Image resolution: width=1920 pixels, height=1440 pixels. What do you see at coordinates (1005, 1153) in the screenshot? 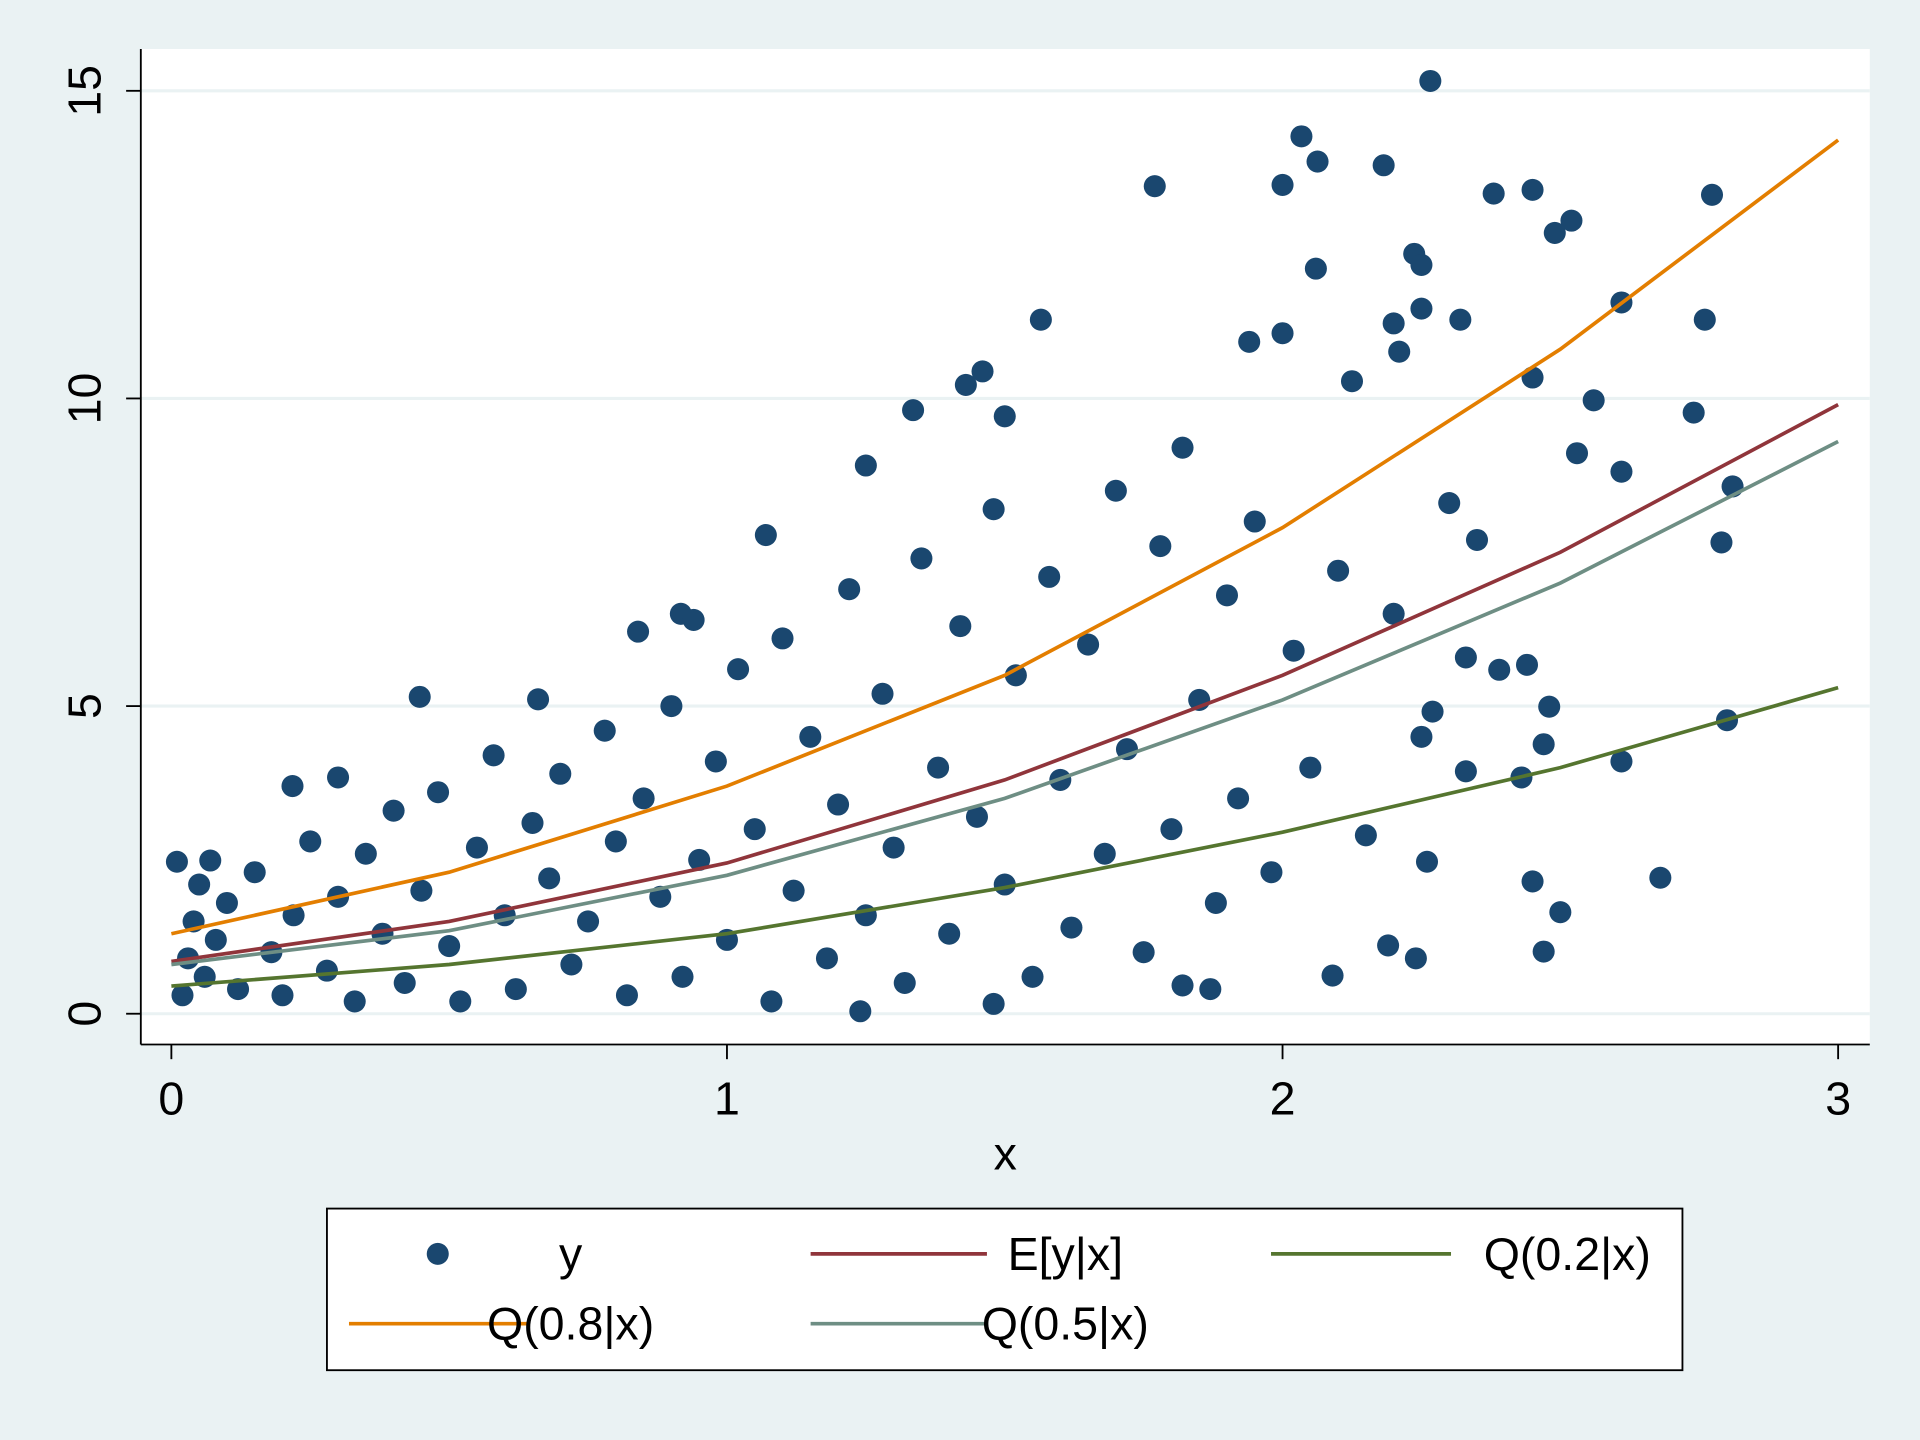
I see `x-axis-label: x` at bounding box center [1005, 1153].